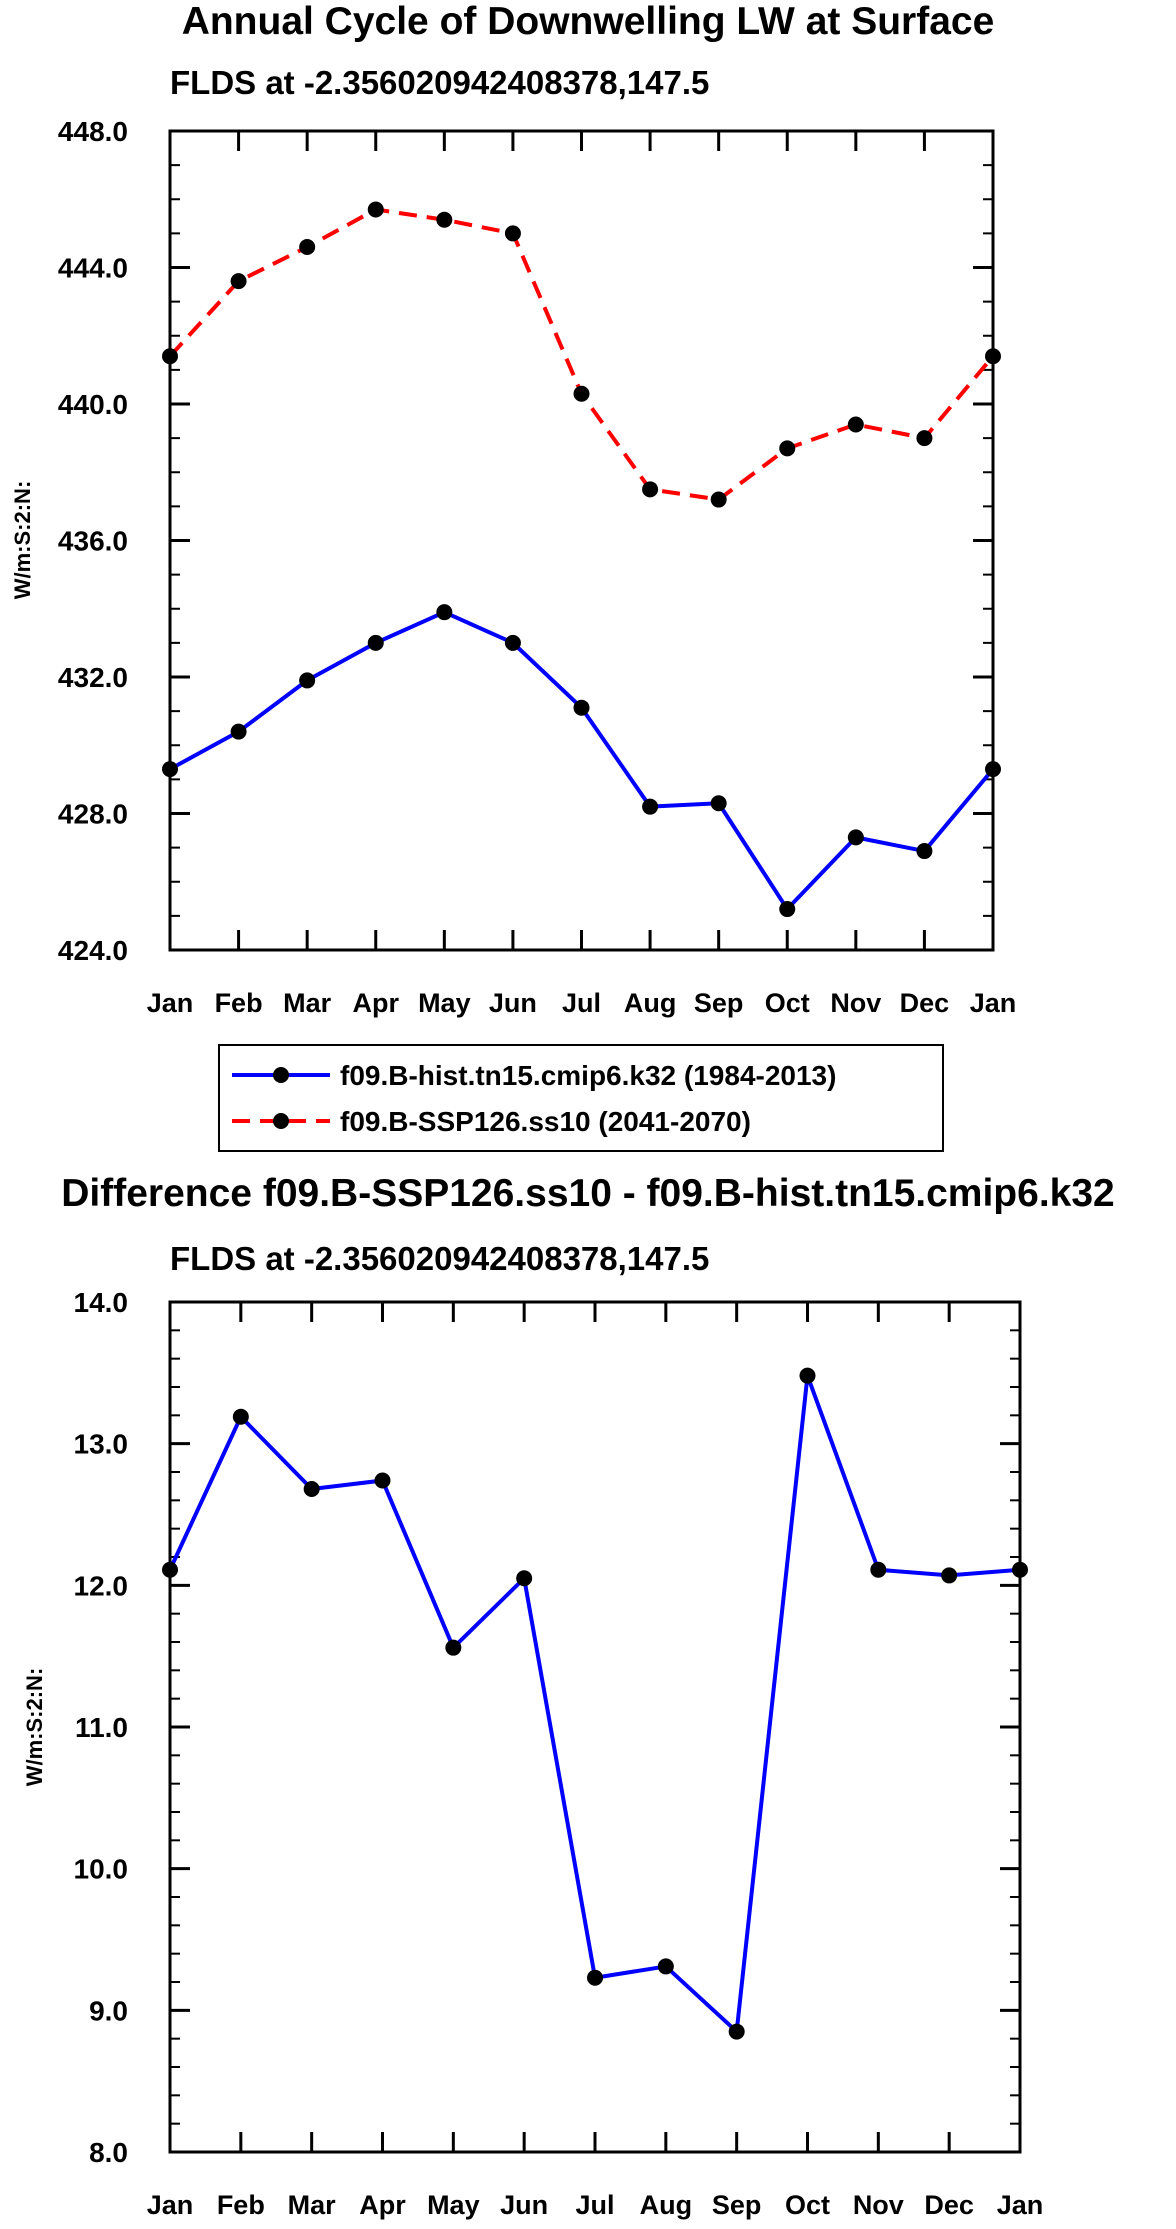 The height and width of the screenshot is (2229, 1176). Describe the element at coordinates (108, 2152) in the screenshot. I see `y-tick-label: 8.0` at that location.